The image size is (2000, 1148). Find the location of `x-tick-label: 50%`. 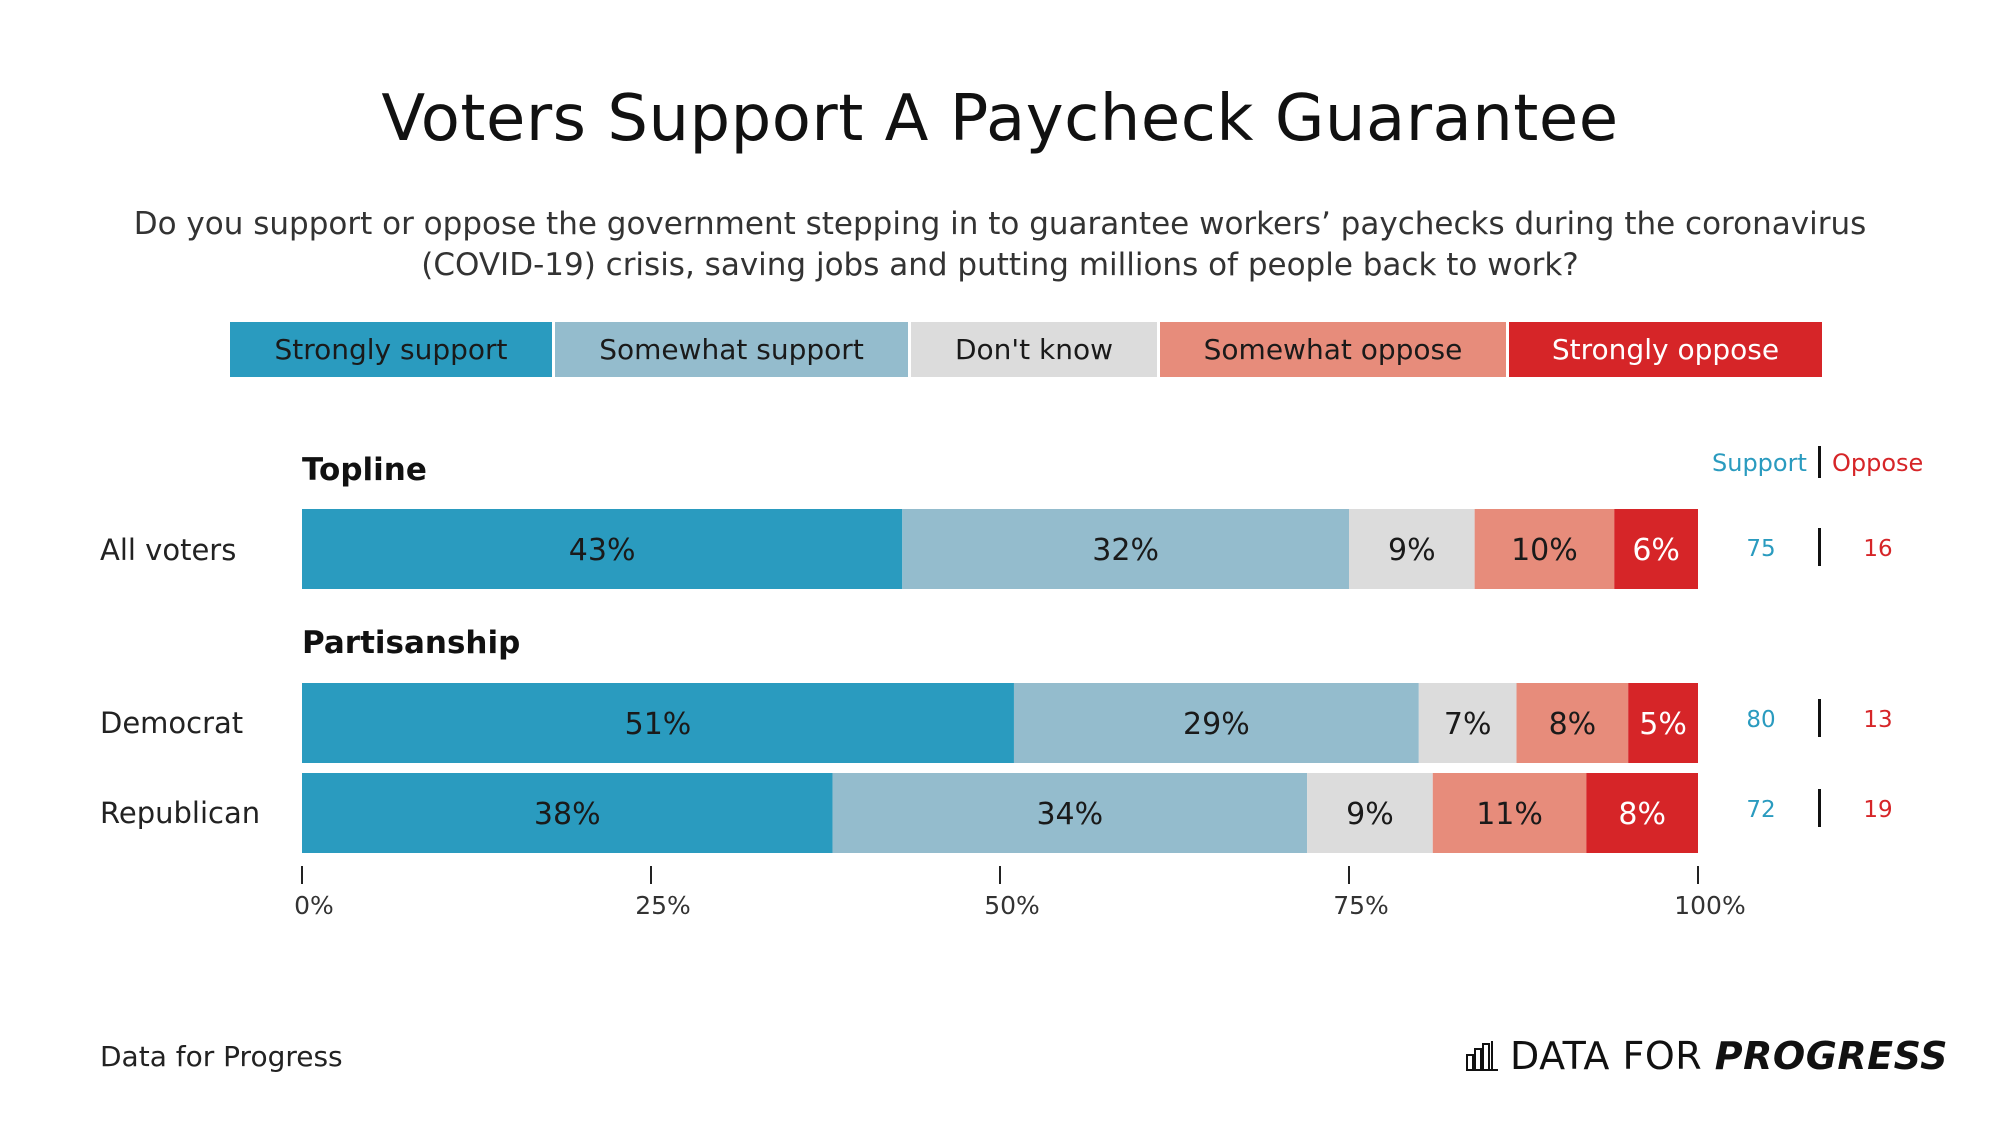

x-tick-label: 50% is located at coordinates (1012, 905).